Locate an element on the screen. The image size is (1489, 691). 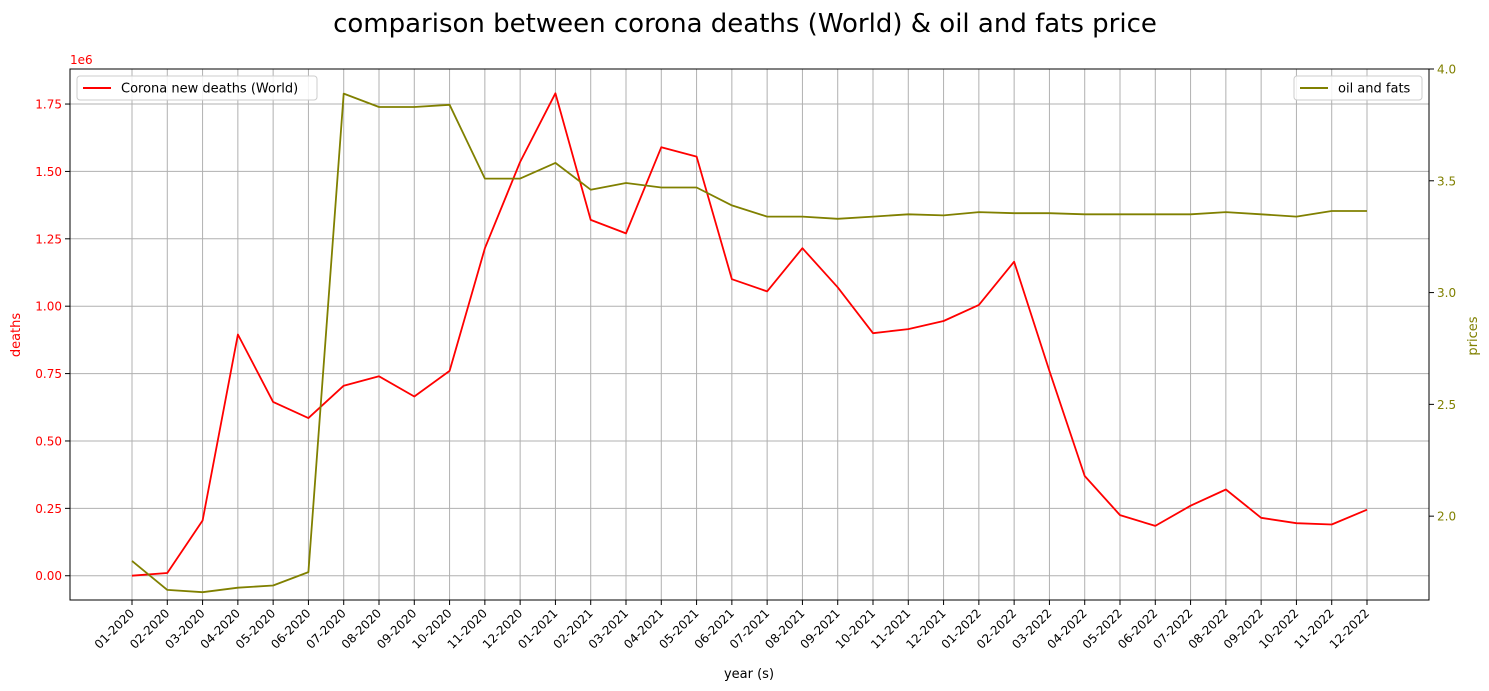
left-tick-label: 1.25 is located at coordinates (48, 239).